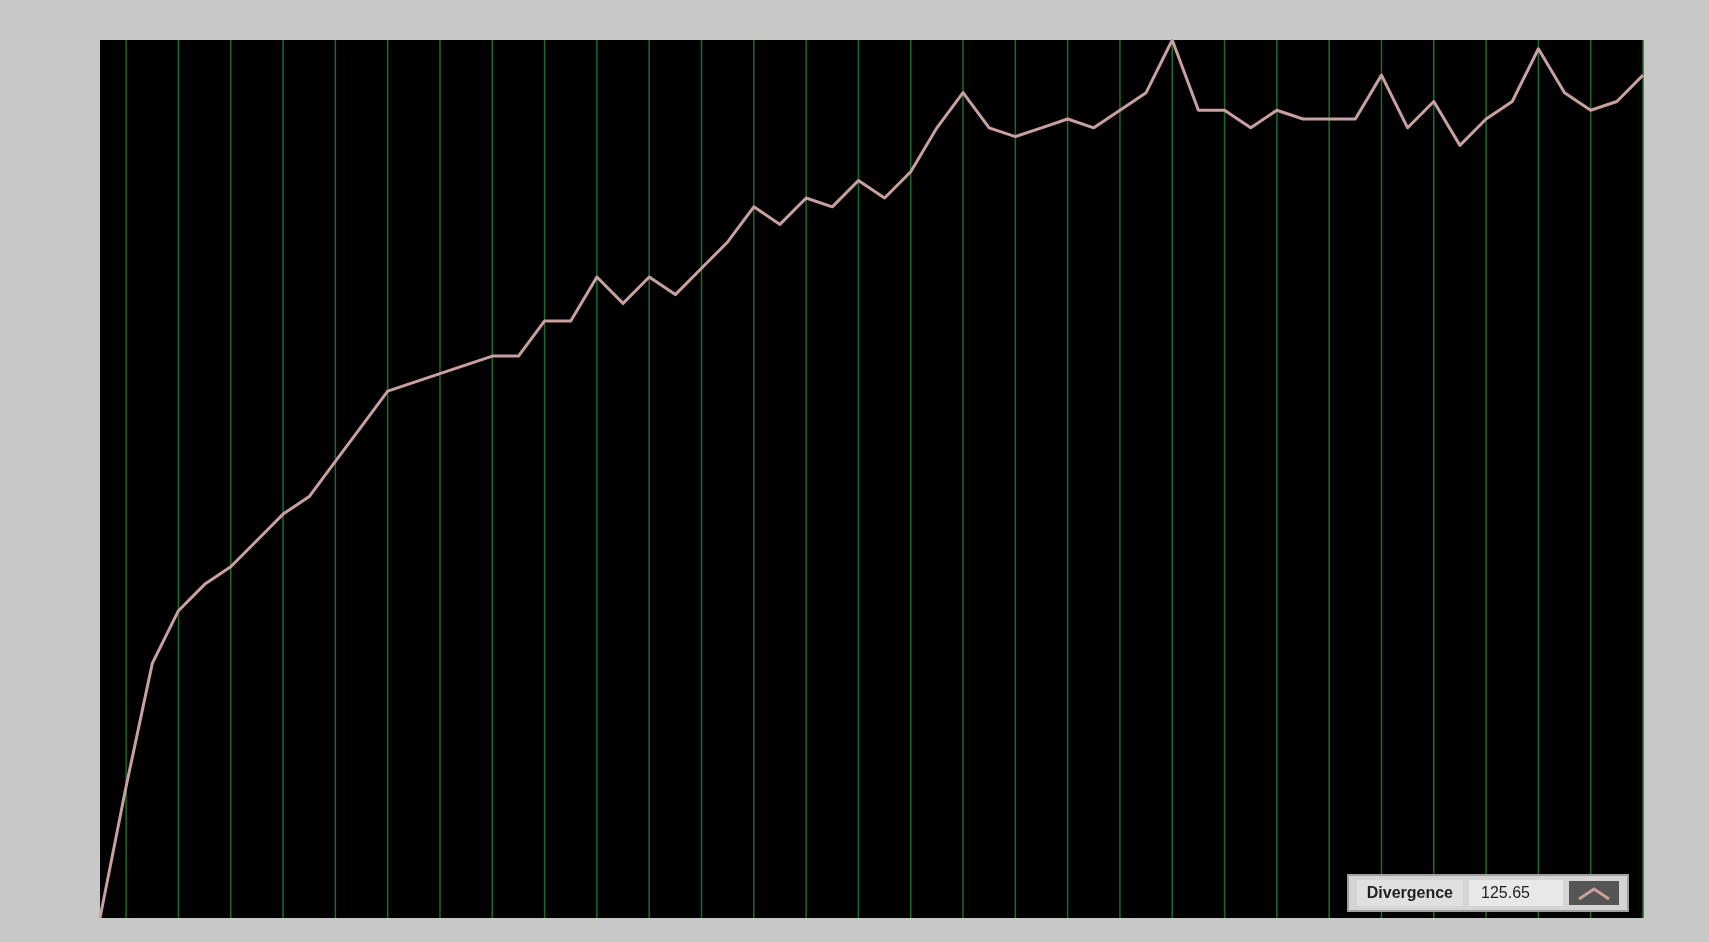 Image resolution: width=1709 pixels, height=942 pixels. What do you see at coordinates (1516, 893) in the screenshot?
I see `annotation: 125.65` at bounding box center [1516, 893].